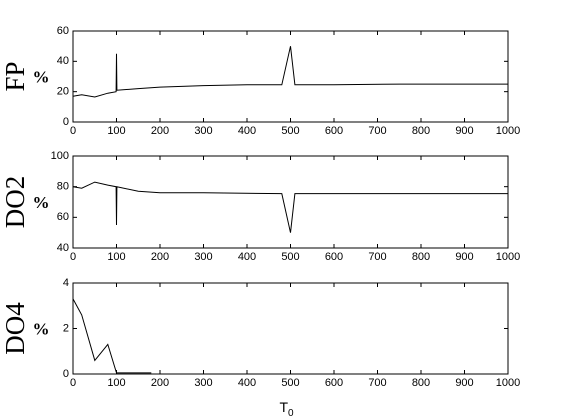  I want to click on y-tick-label: 80, so click(63, 187).